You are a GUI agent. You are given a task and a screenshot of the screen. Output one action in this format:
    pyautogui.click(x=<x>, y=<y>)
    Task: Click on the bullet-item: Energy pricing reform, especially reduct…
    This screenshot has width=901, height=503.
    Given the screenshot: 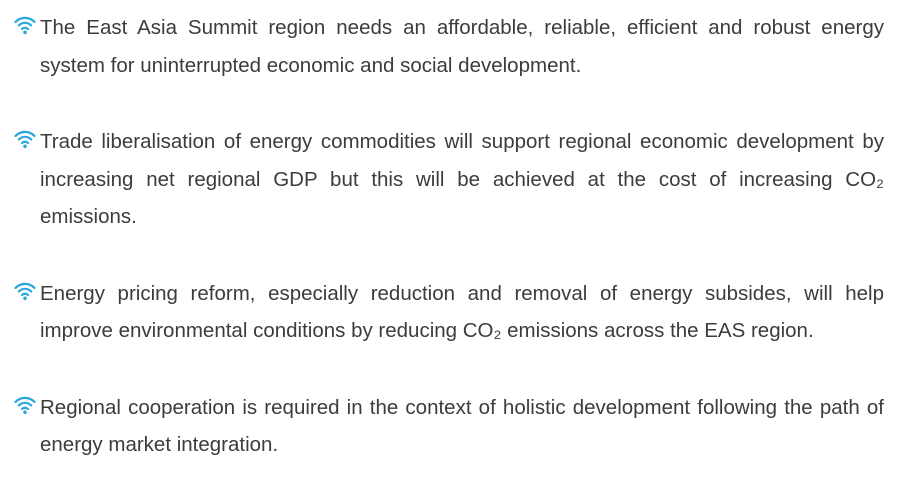 What is the action you would take?
    pyautogui.click(x=450, y=312)
    